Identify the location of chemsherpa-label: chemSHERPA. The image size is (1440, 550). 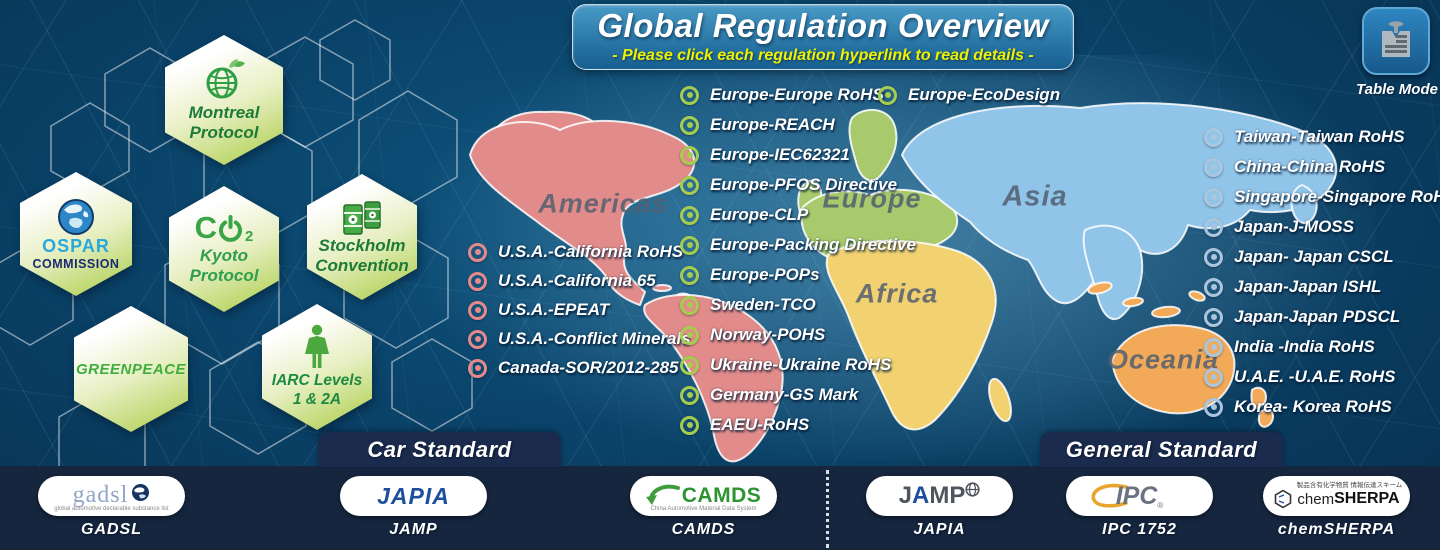
(1336, 529).